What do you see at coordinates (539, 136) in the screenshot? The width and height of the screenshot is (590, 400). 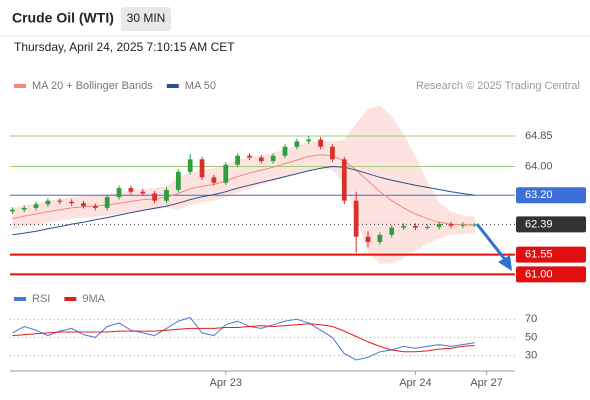 I see `level-label: 64.85` at bounding box center [539, 136].